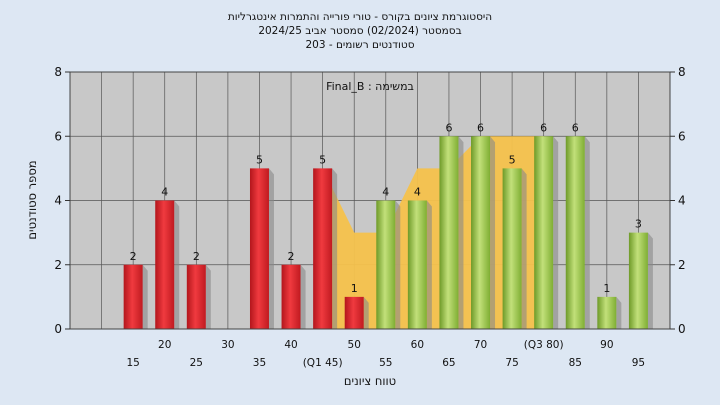 Image resolution: width=720 pixels, height=405 pixels. Describe the element at coordinates (58, 329) in the screenshot. I see `y-tick-label-left: 0` at that location.